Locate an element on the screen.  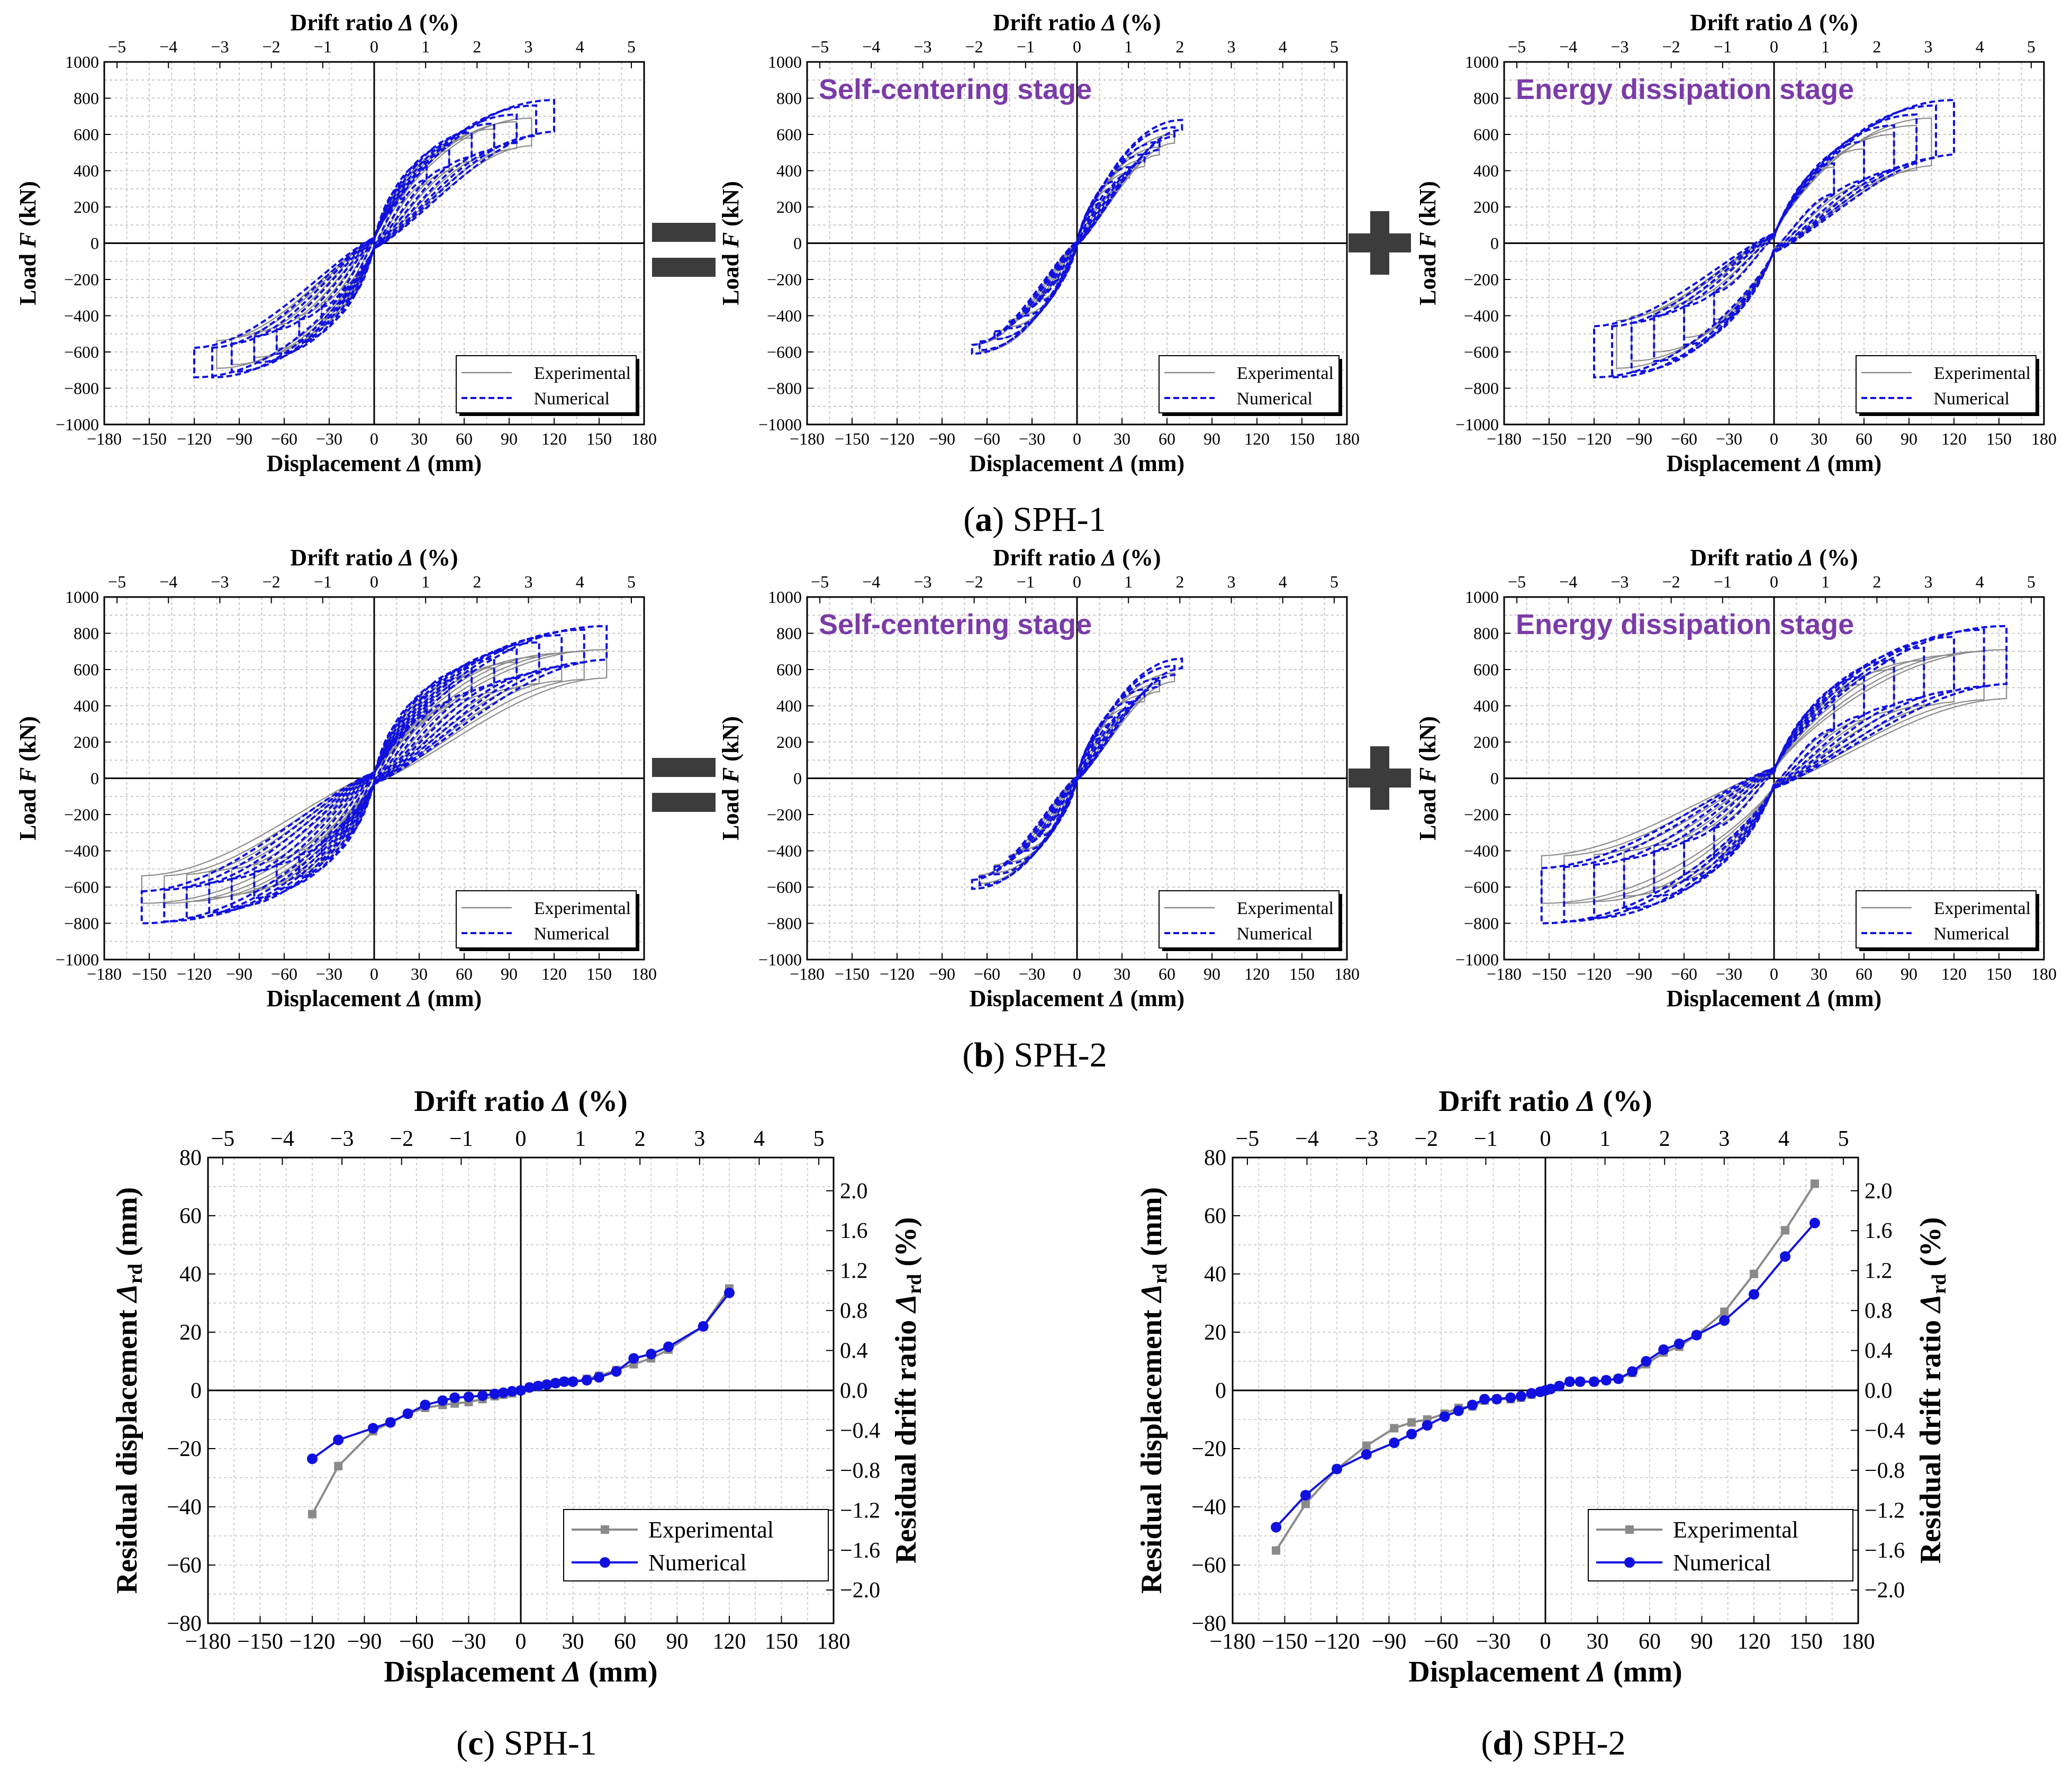
y2-tick-label: −0.4 is located at coordinates (1885, 1430).